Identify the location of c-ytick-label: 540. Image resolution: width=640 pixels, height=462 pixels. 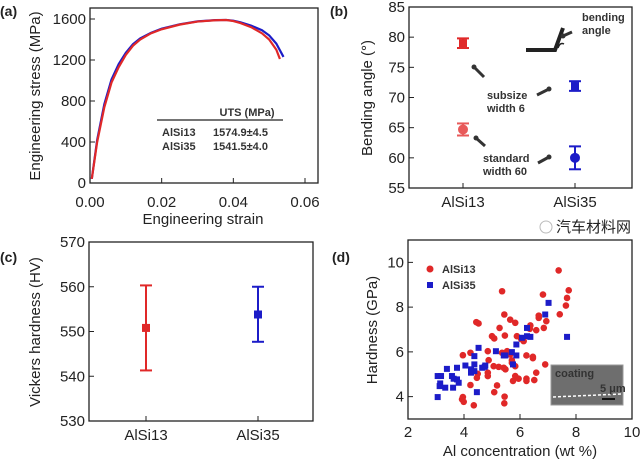
(72, 376).